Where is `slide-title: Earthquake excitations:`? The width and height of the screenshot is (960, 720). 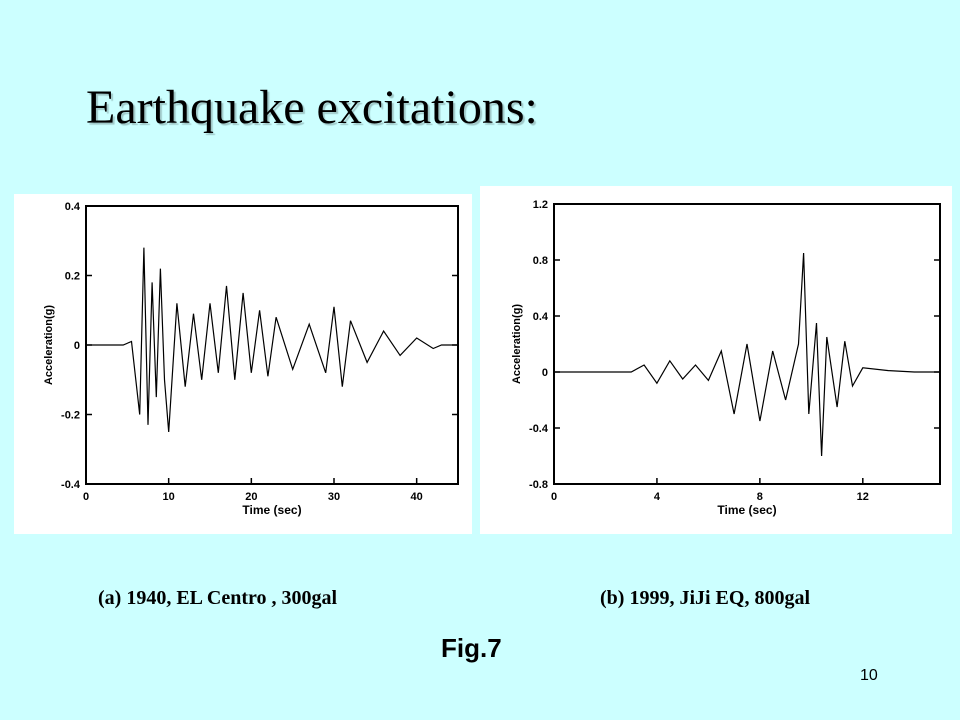
slide-title: Earthquake excitations: is located at coordinates (312, 107).